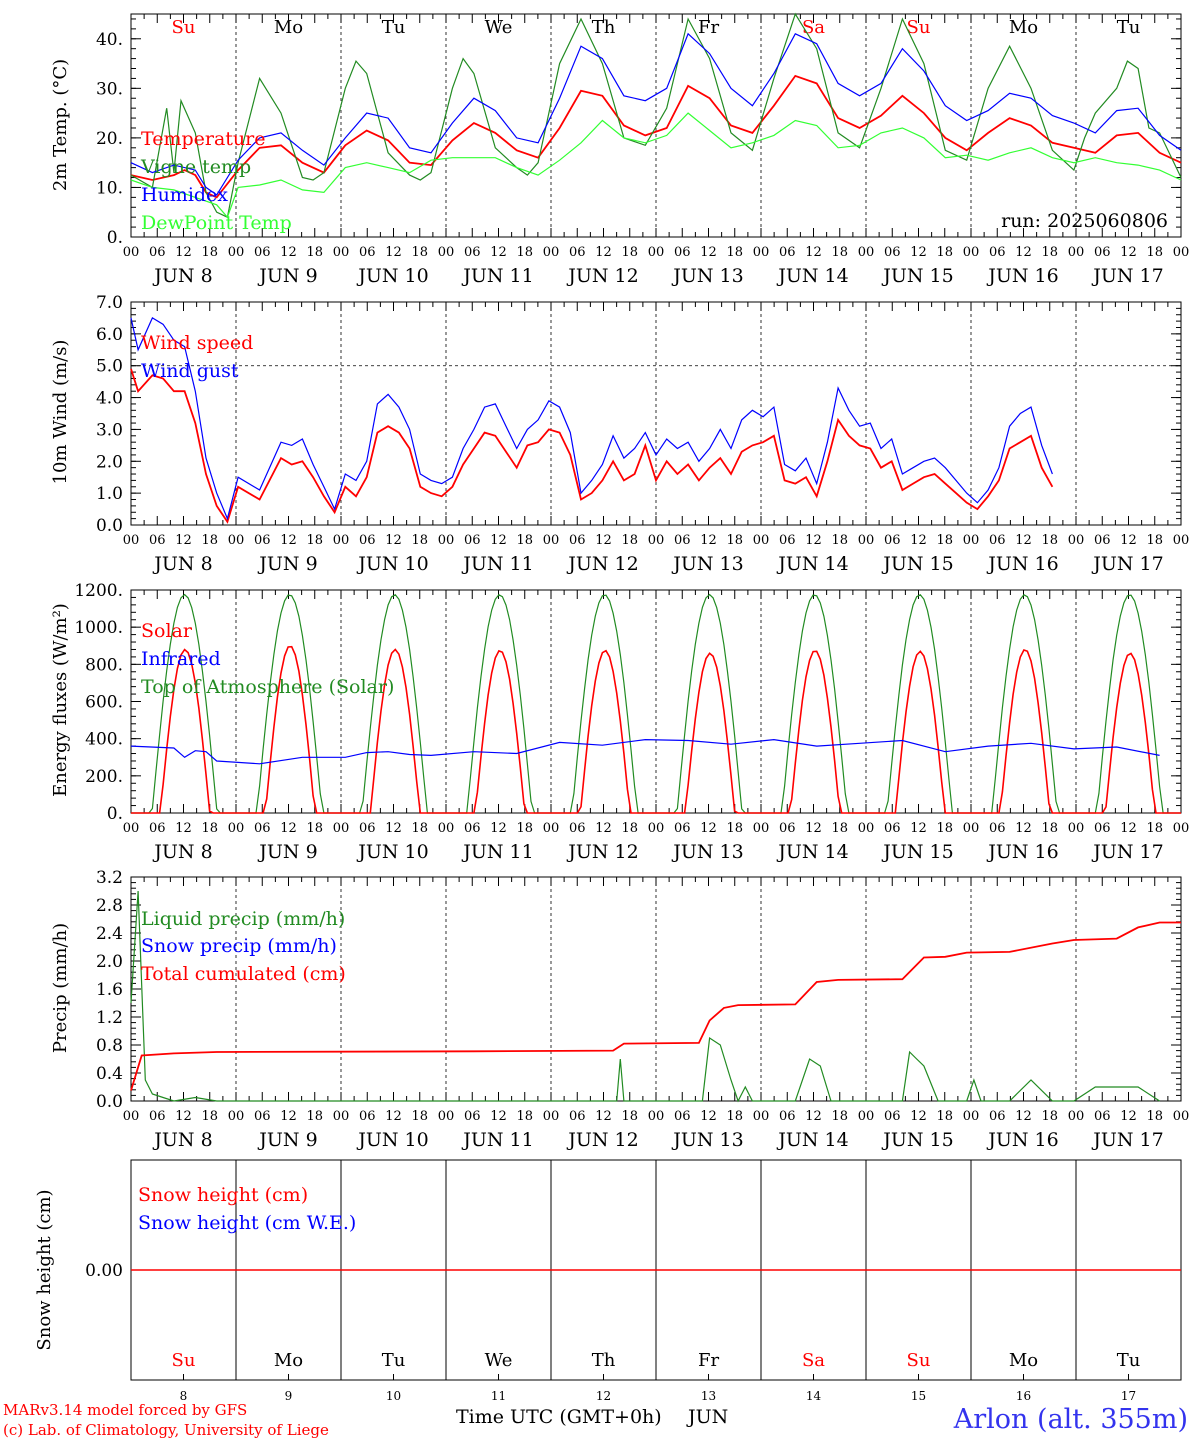 The height and width of the screenshot is (1440, 1194). I want to click on run-annotation: run: 2025060806, so click(1084, 221).